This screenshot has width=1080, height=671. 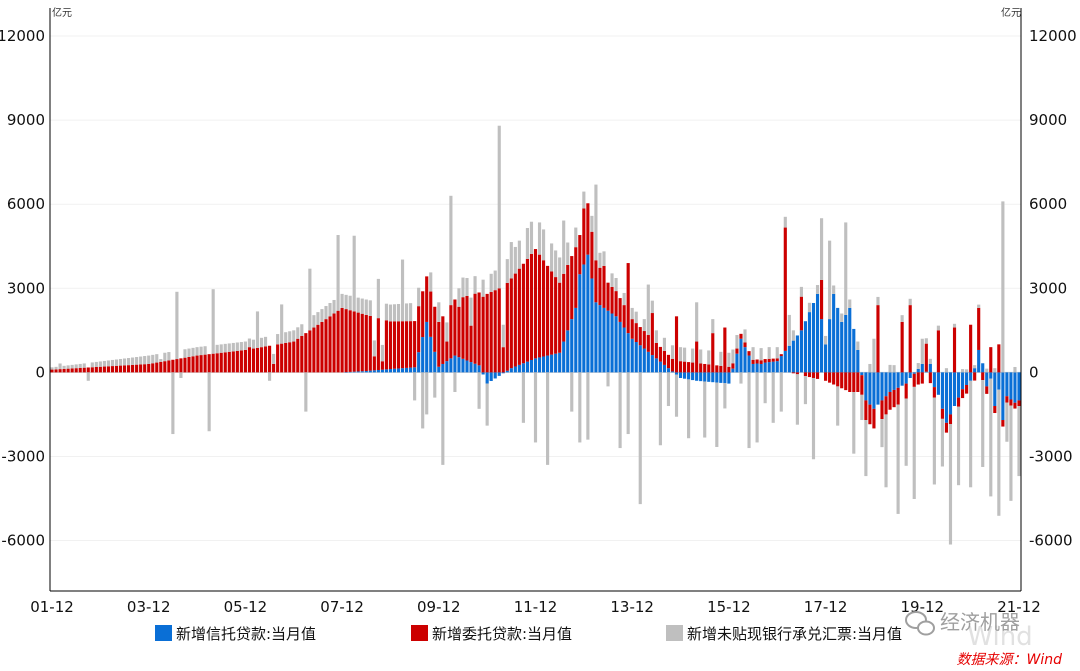 I want to click on x-tick-label: 19-12, so click(x=922, y=607).